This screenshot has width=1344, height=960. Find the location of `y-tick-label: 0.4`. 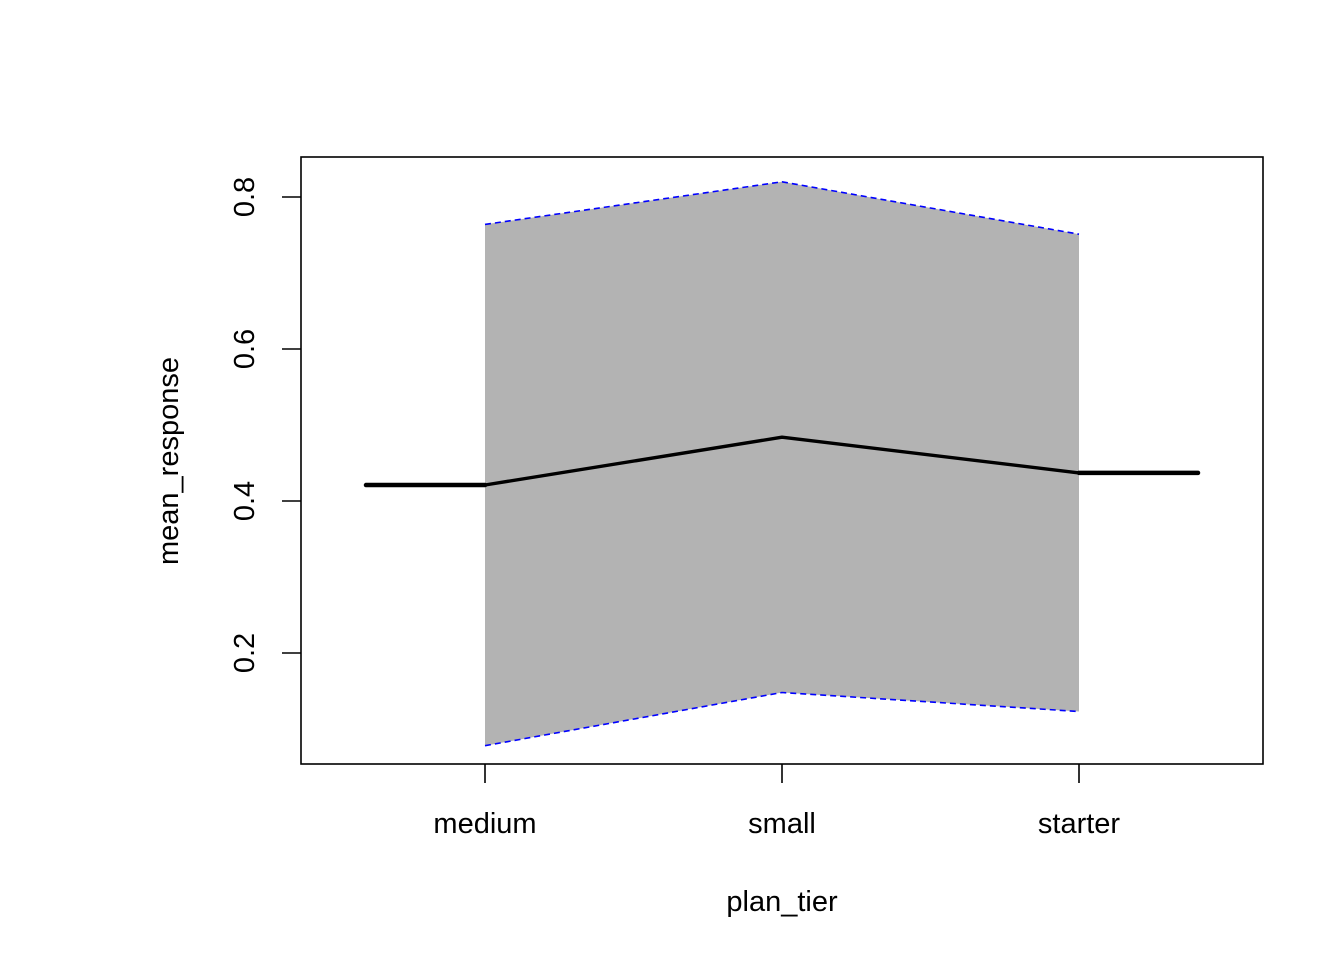

y-tick-label: 0.4 is located at coordinates (245, 501).